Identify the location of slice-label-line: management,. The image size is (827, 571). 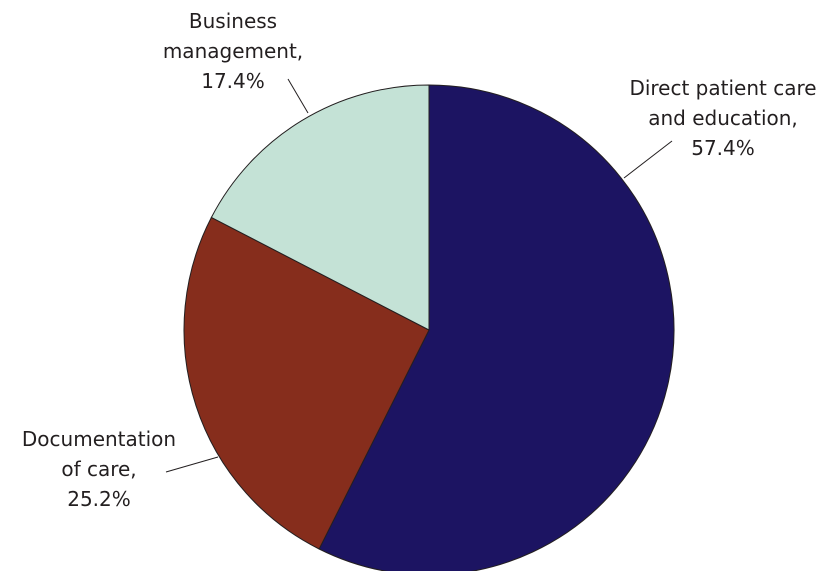
(233, 51).